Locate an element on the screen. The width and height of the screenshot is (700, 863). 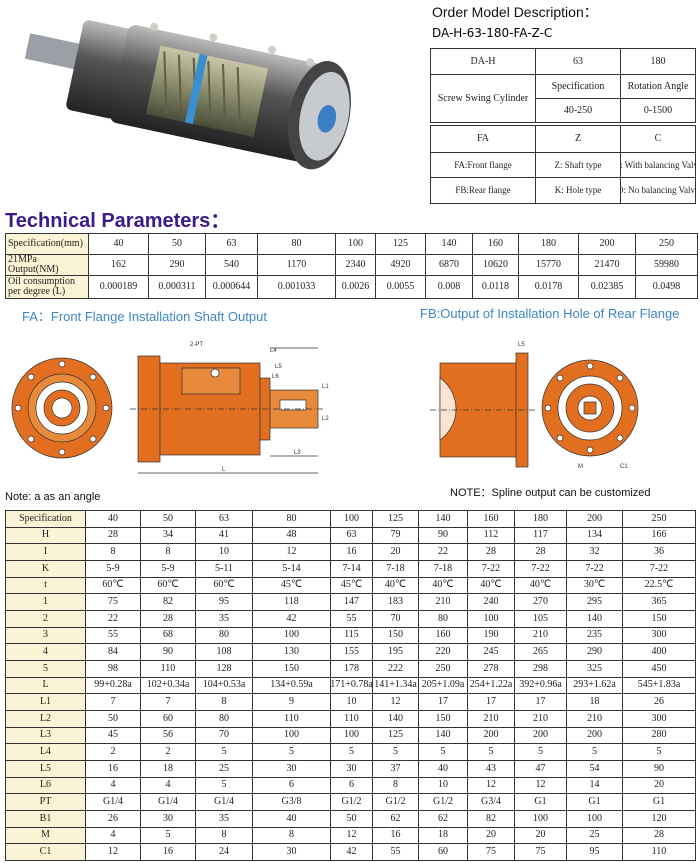
dim-row-head: L5 is located at coordinates (45, 769).